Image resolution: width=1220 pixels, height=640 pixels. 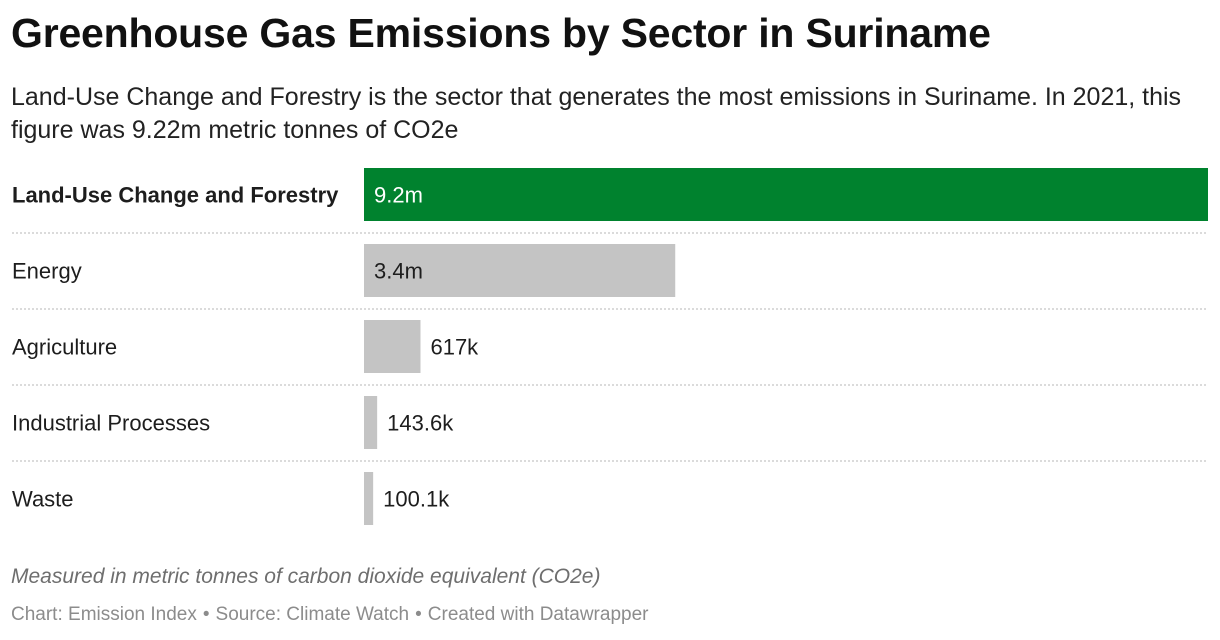 What do you see at coordinates (111, 423) in the screenshot?
I see `category-label: Industrial Processes` at bounding box center [111, 423].